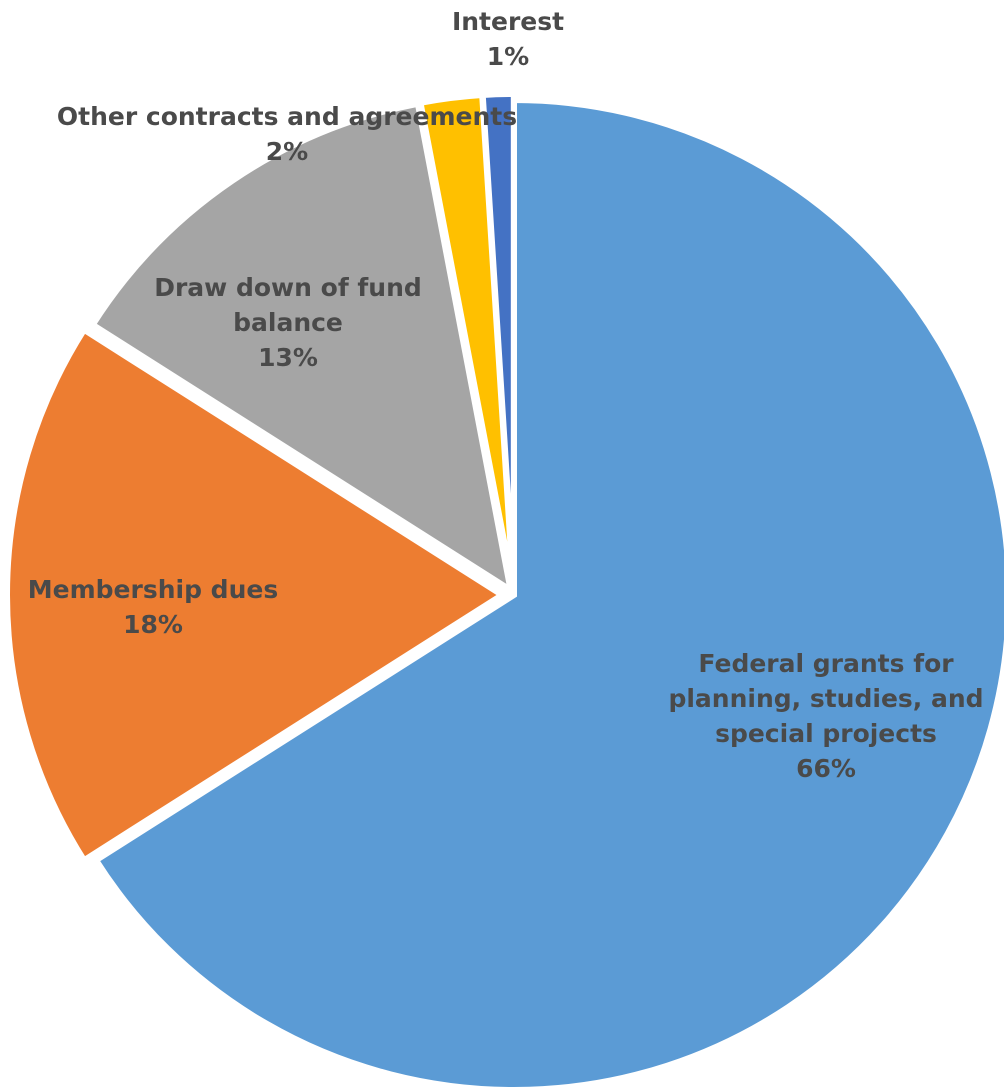 The width and height of the screenshot is (1004, 1092). Describe the element at coordinates (288, 287) in the screenshot. I see `slice-label-line: Draw down of fund` at that location.